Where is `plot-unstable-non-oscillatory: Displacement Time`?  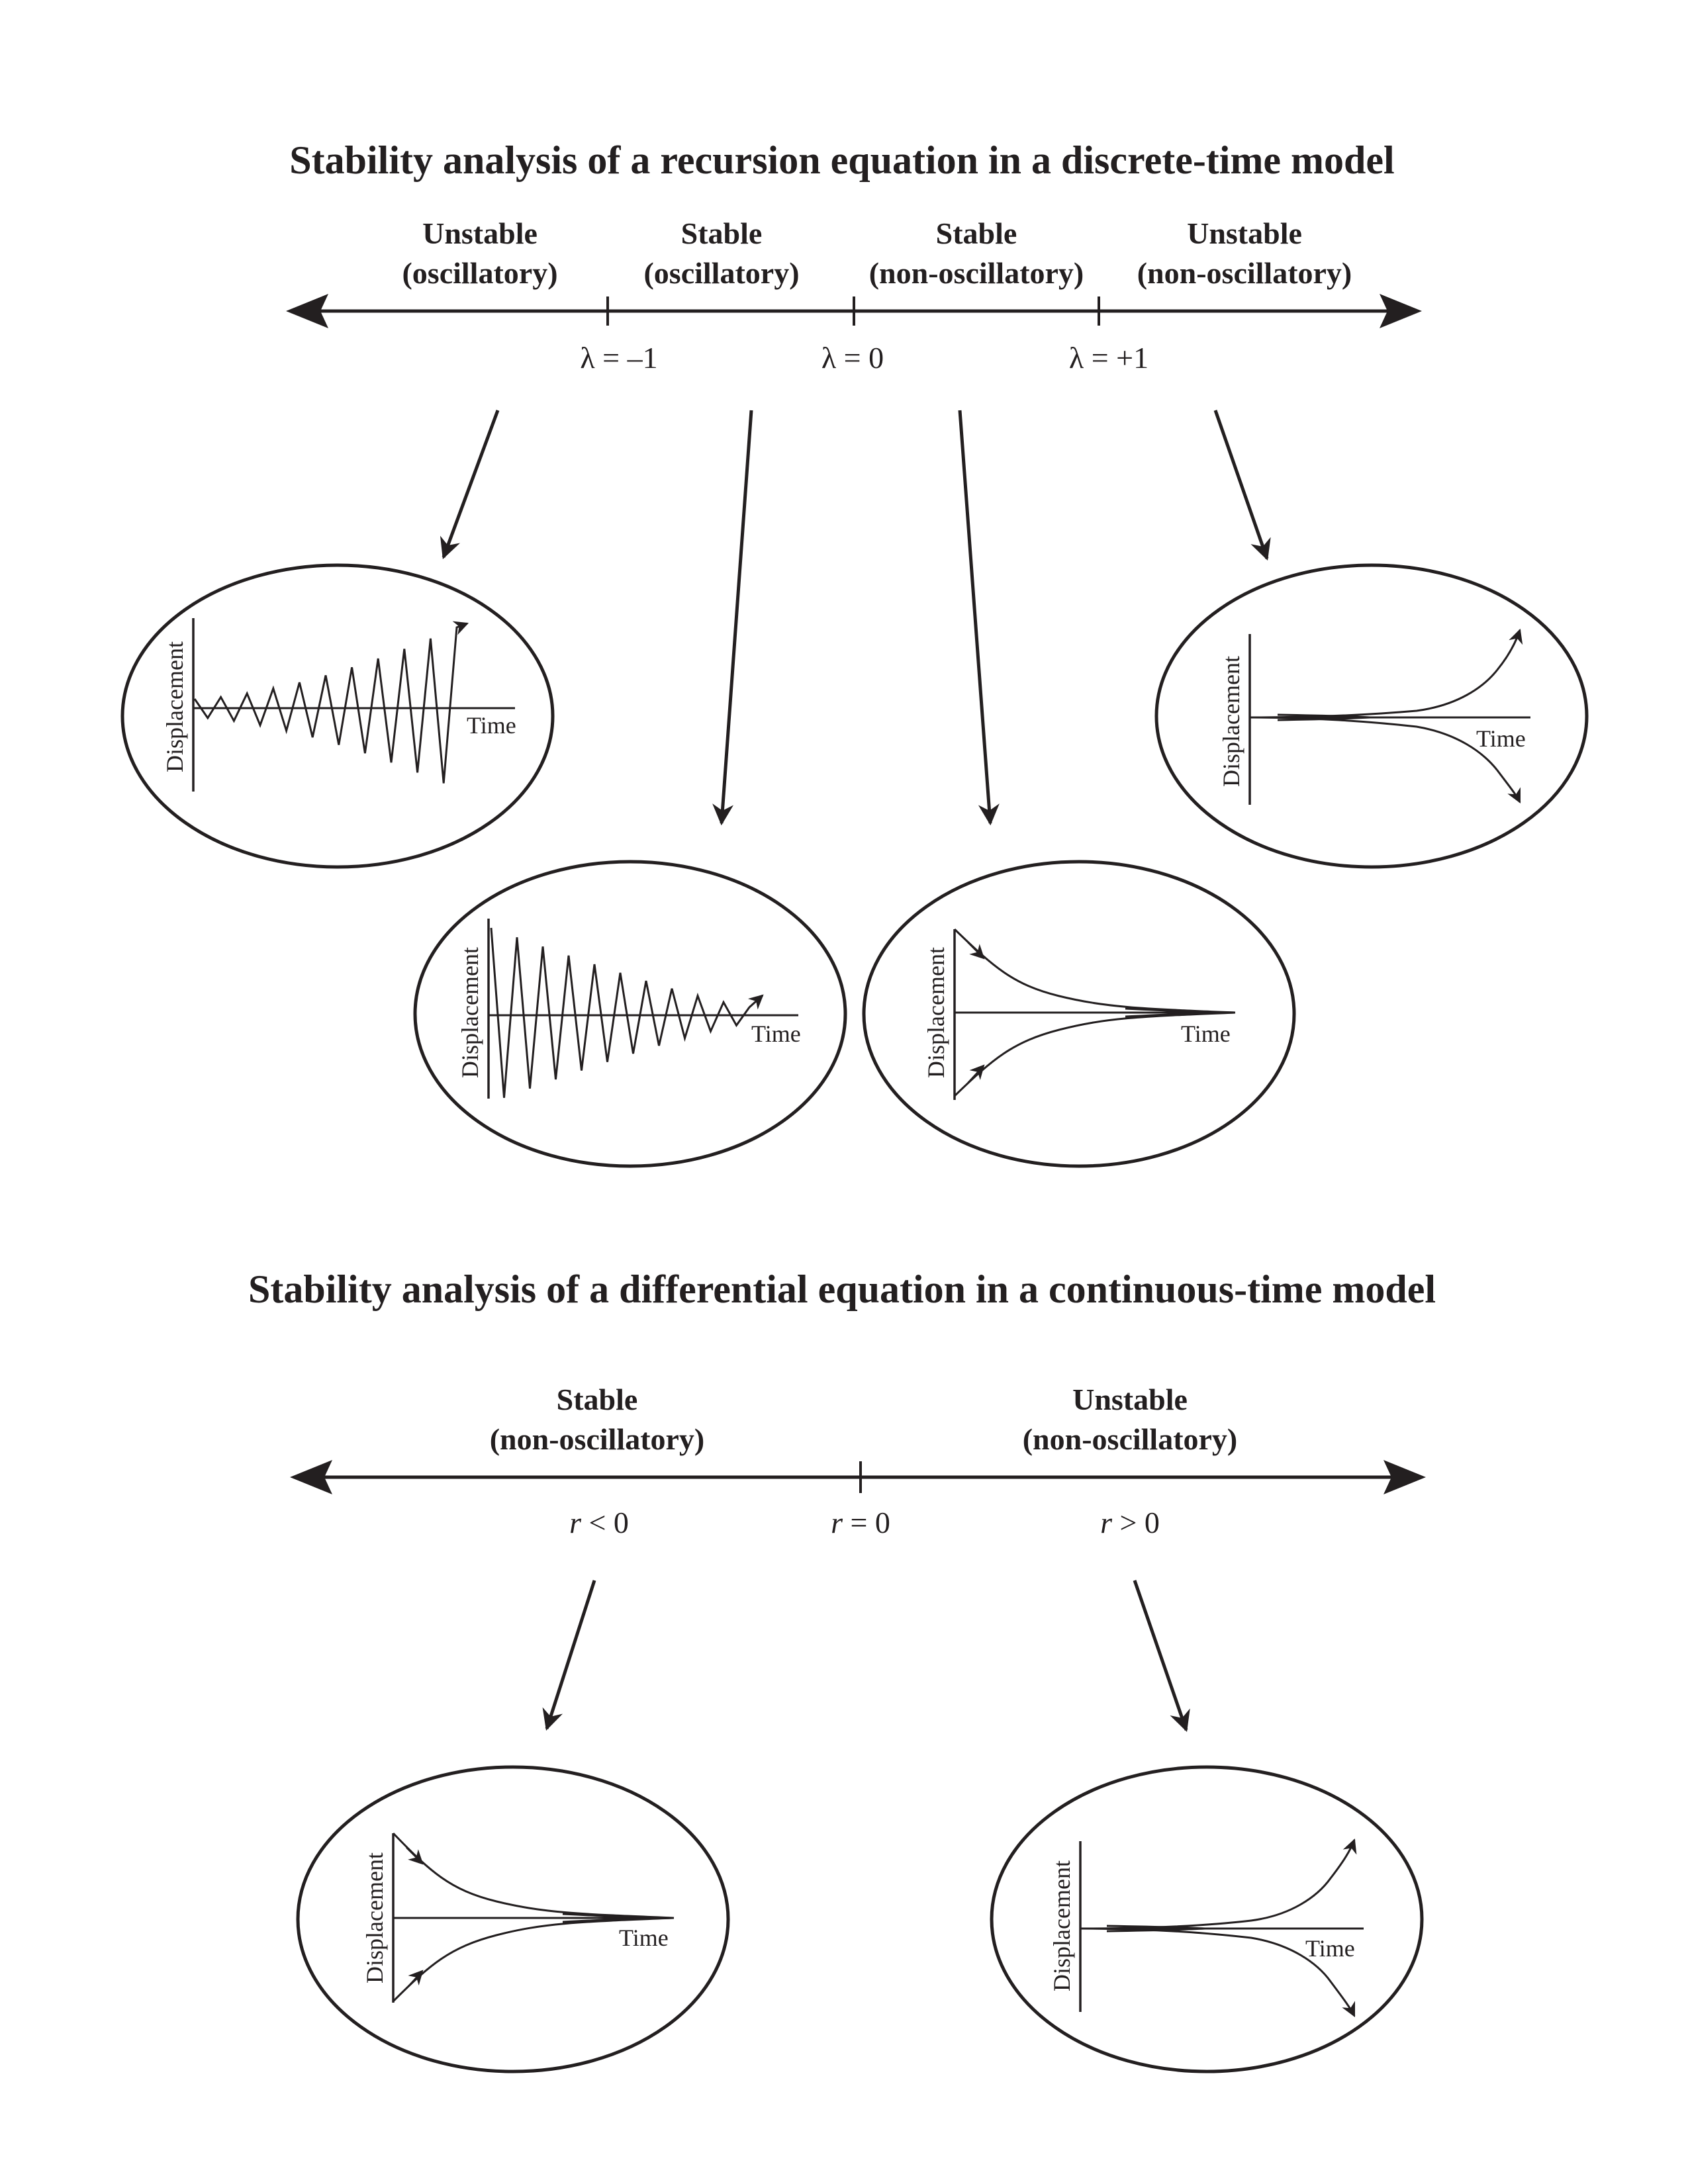
plot-unstable-non-oscillatory: Displacement Time is located at coordinates (1371, 716).